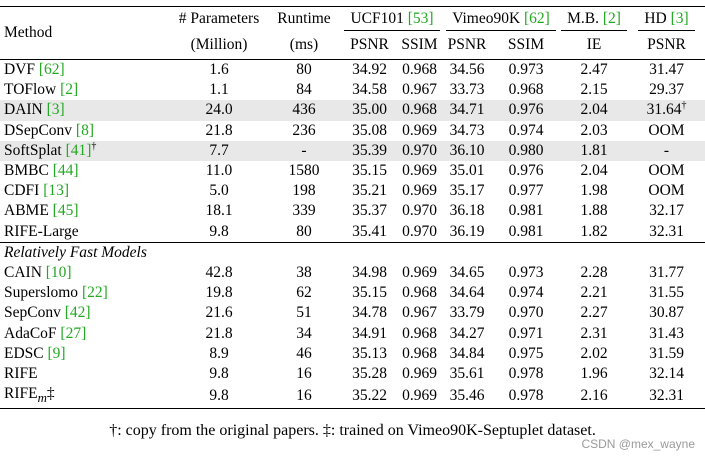  I want to click on table-cell: 35.28, so click(369, 373).